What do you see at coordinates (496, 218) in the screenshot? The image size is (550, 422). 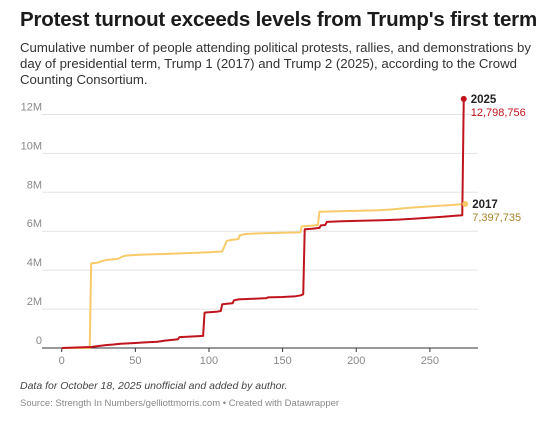 I see `series-value-2017: 7,397,735` at bounding box center [496, 218].